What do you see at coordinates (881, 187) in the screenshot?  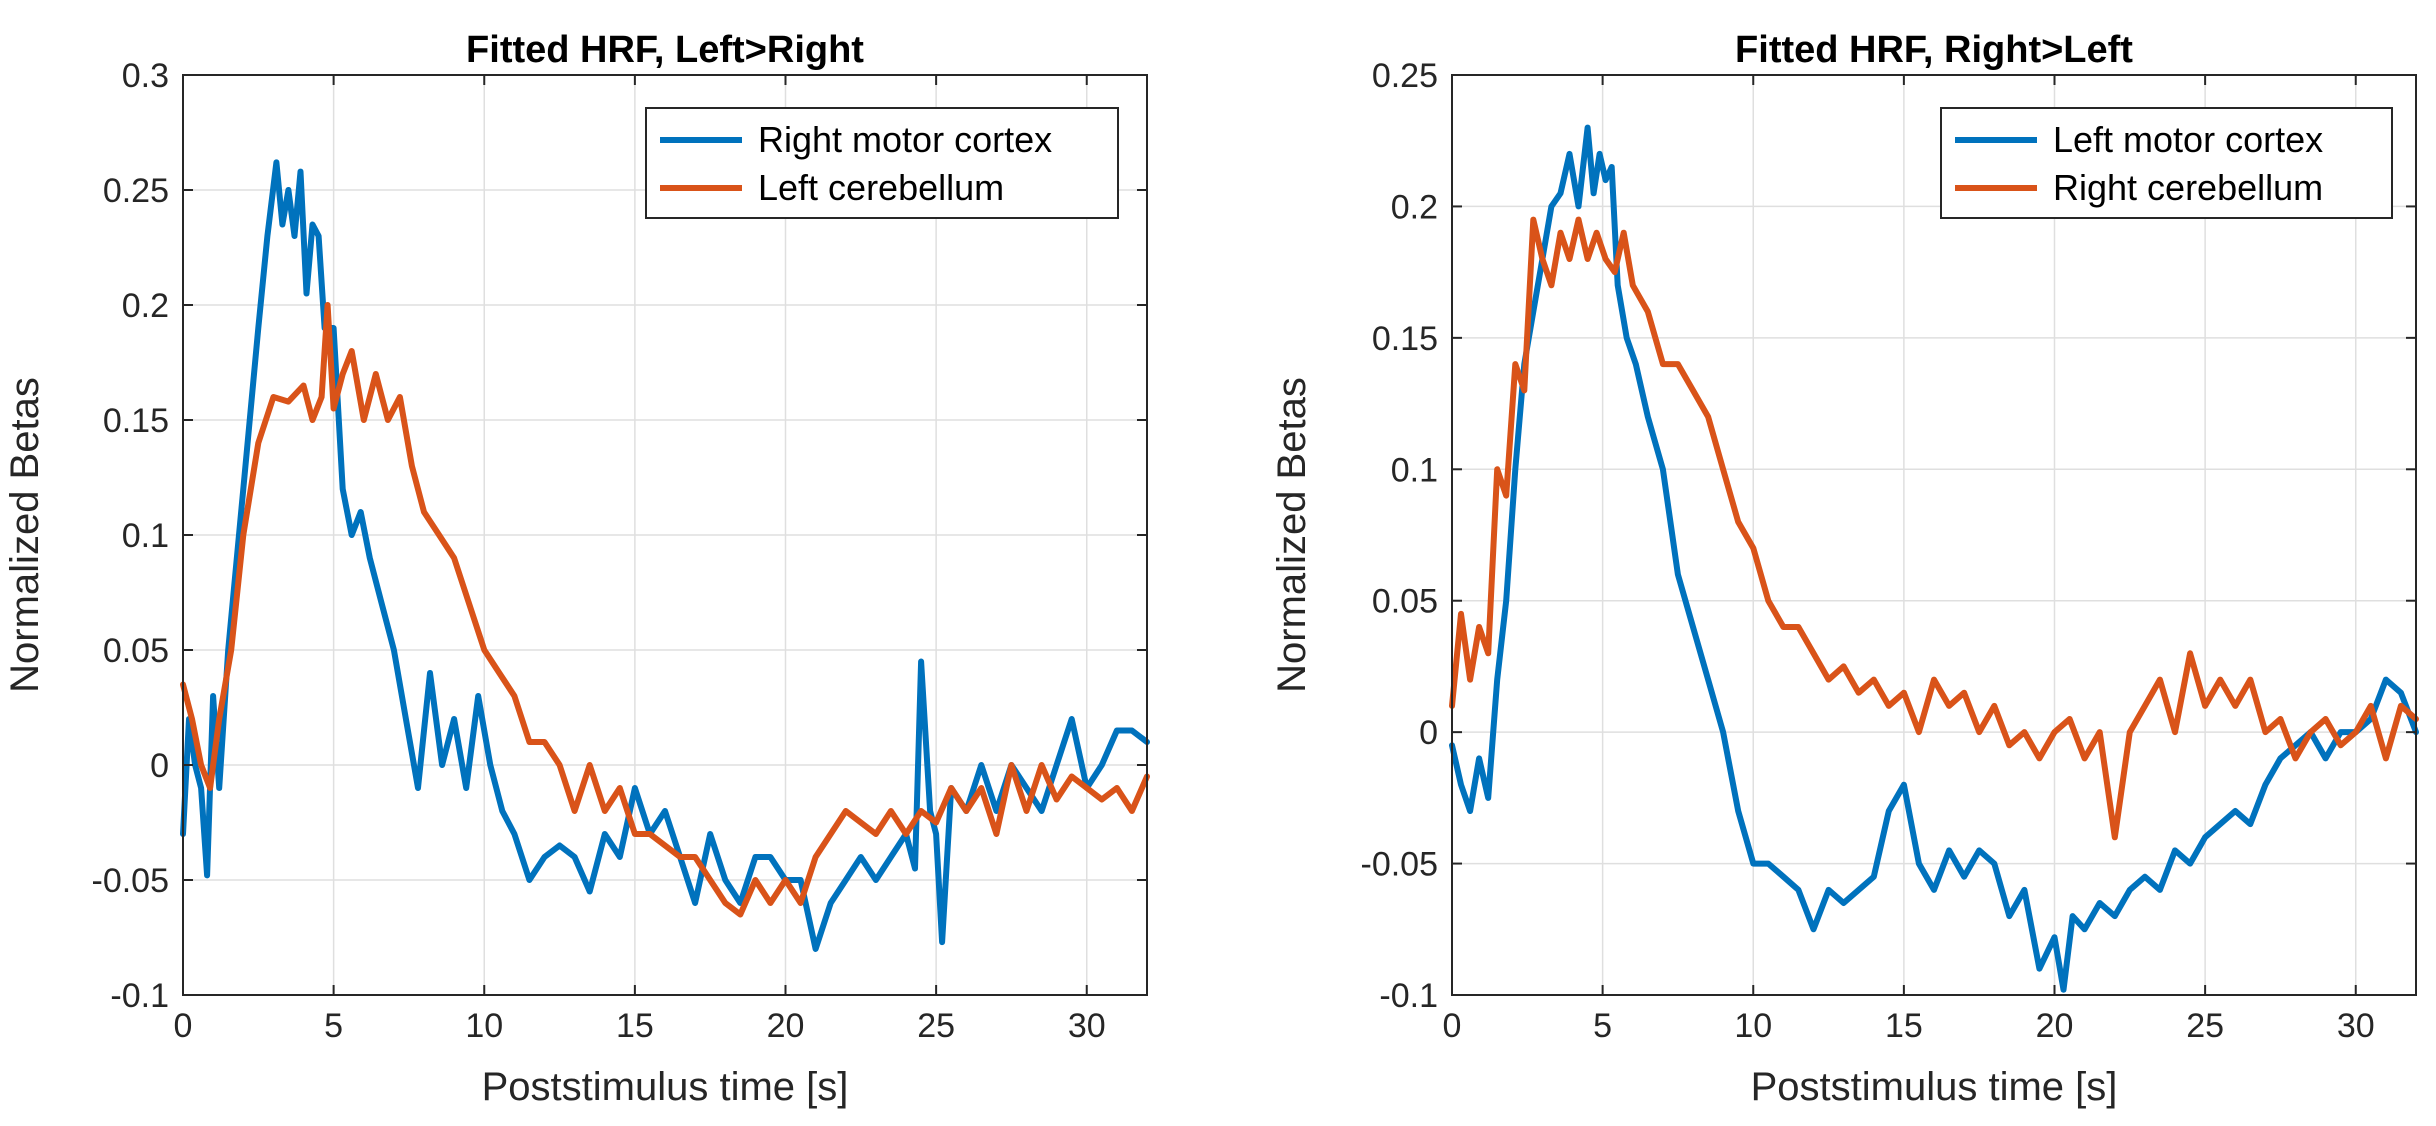 I see `legend-entry: Left cerebellum` at bounding box center [881, 187].